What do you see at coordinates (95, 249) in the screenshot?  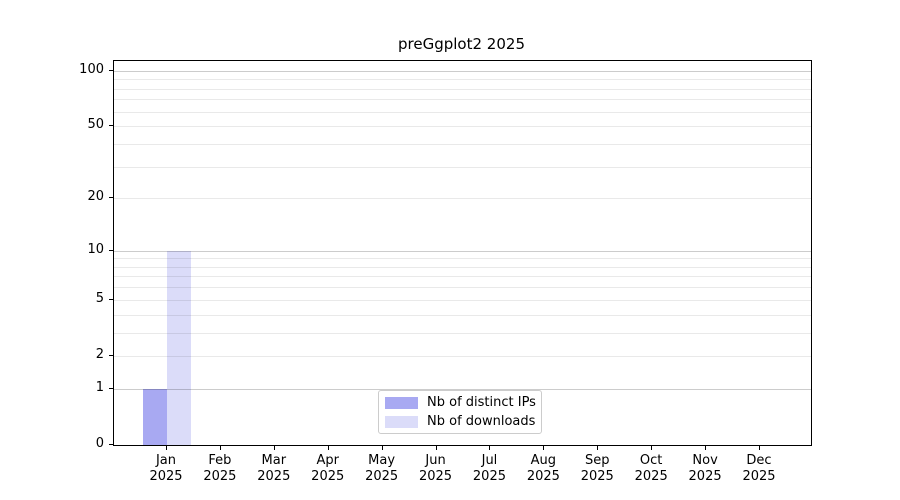 I see `y-tick-label-10: 10` at bounding box center [95, 249].